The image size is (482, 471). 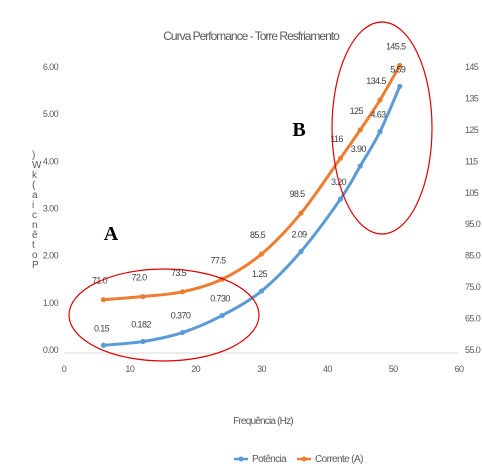 What do you see at coordinates (164, 315) in the screenshot?
I see `region-a-ellipse` at bounding box center [164, 315].